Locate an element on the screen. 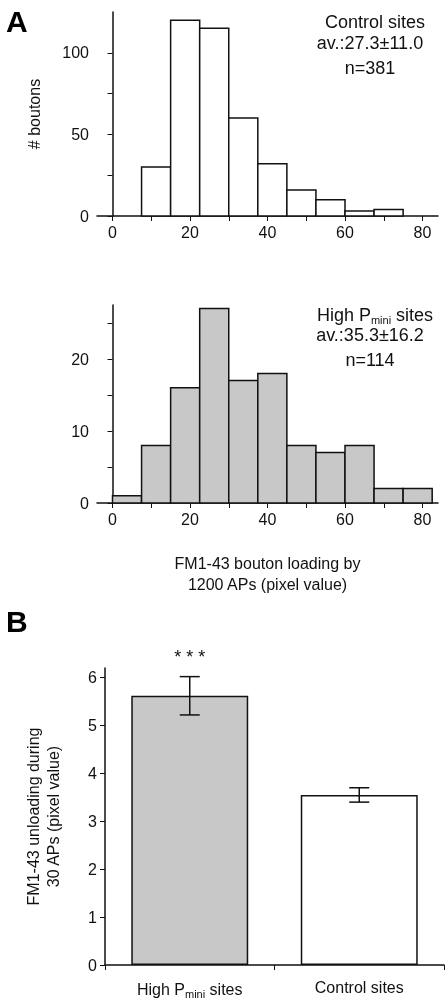  annotation: av.:35.3±16.2 is located at coordinates (370, 335).